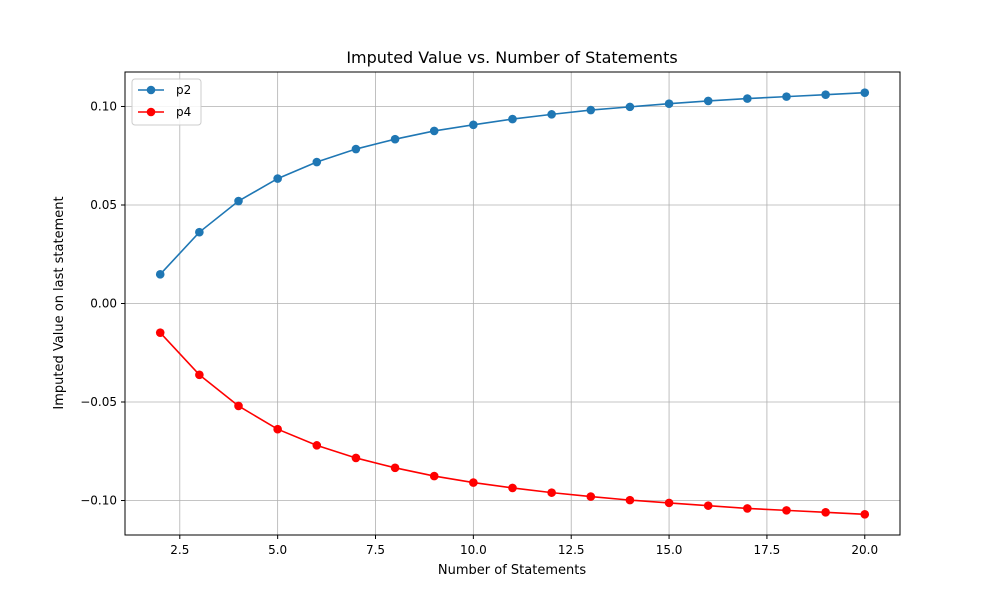 Image resolution: width=1000 pixels, height=600 pixels. What do you see at coordinates (767, 550) in the screenshot?
I see `x-tick-label: 17.5` at bounding box center [767, 550].